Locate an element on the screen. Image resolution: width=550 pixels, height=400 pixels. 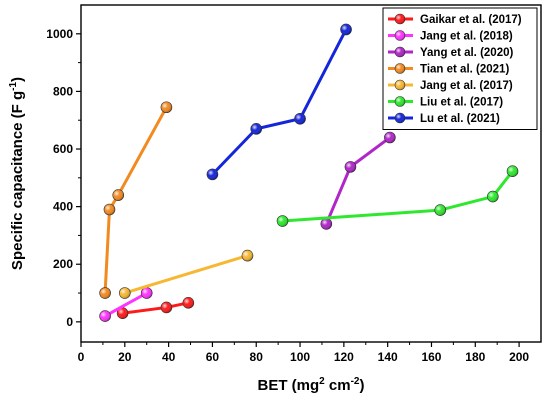
y-axis-title: Specific capacitance (F g-1) is located at coordinates (17, 173).